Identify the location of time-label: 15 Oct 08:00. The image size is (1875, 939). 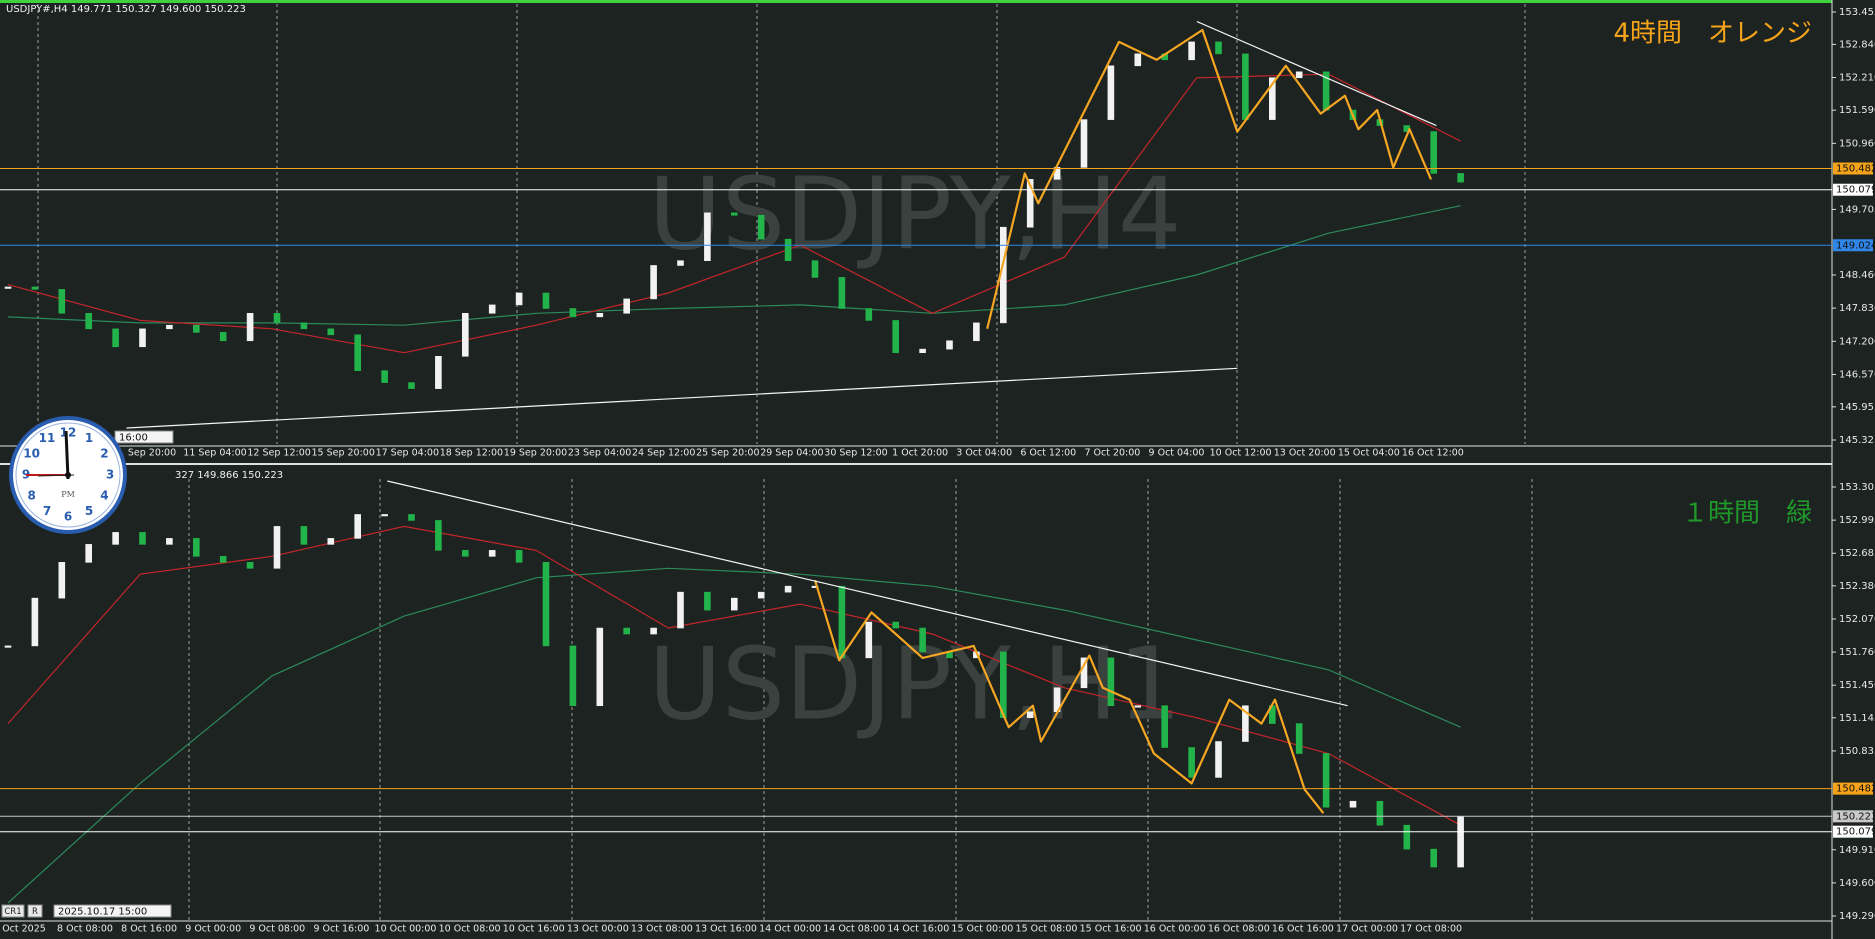
(1047, 929).